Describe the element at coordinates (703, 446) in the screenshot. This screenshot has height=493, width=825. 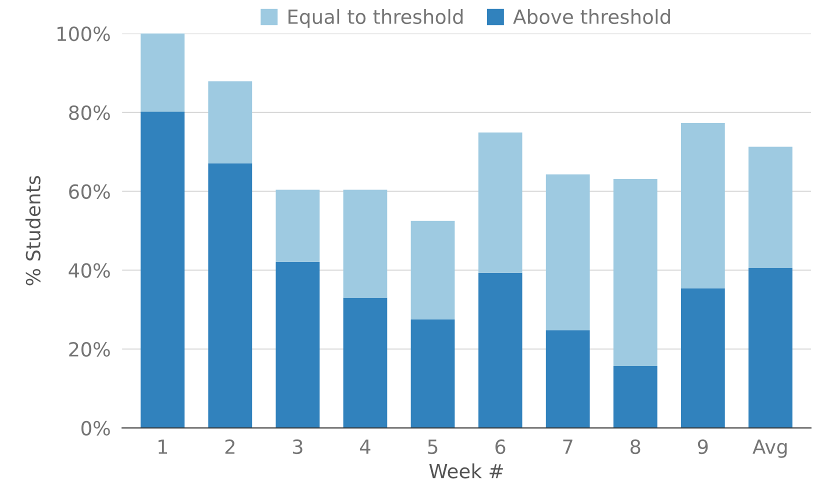
I see `x-tick-label: 9` at that location.